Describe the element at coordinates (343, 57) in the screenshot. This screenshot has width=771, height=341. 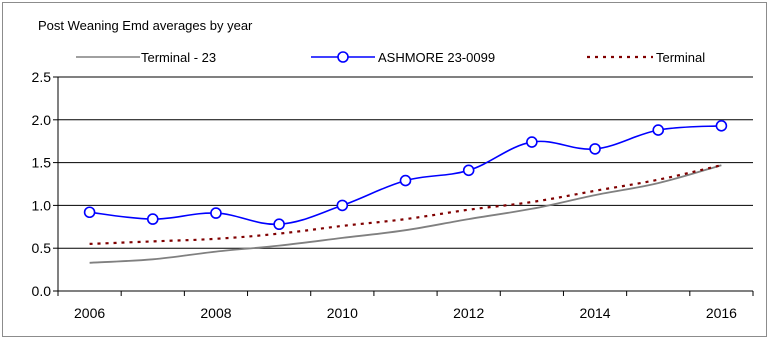
I see `legend-marker` at that location.